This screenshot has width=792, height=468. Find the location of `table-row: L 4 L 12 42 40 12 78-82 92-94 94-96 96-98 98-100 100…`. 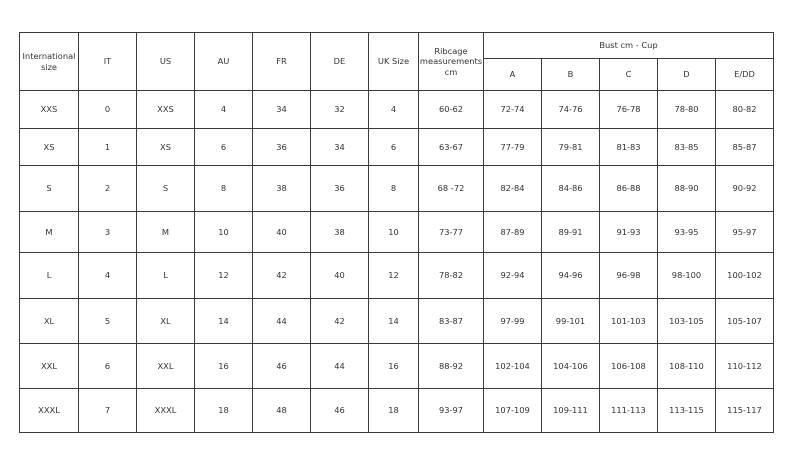

table-row: L 4 L 12 42 40 12 78-82 92-94 94-96 96-98 98-100 100… is located at coordinates (397, 275).